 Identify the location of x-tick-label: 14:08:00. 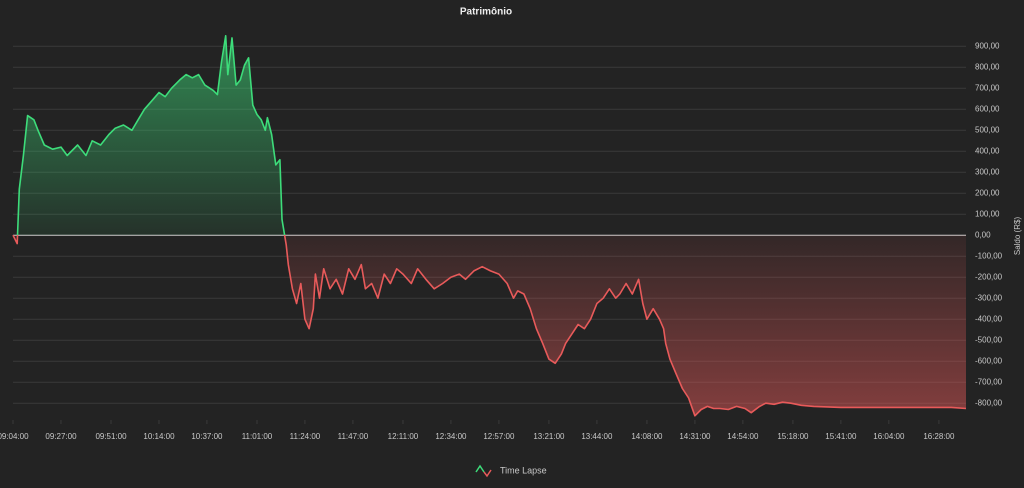
(647, 436).